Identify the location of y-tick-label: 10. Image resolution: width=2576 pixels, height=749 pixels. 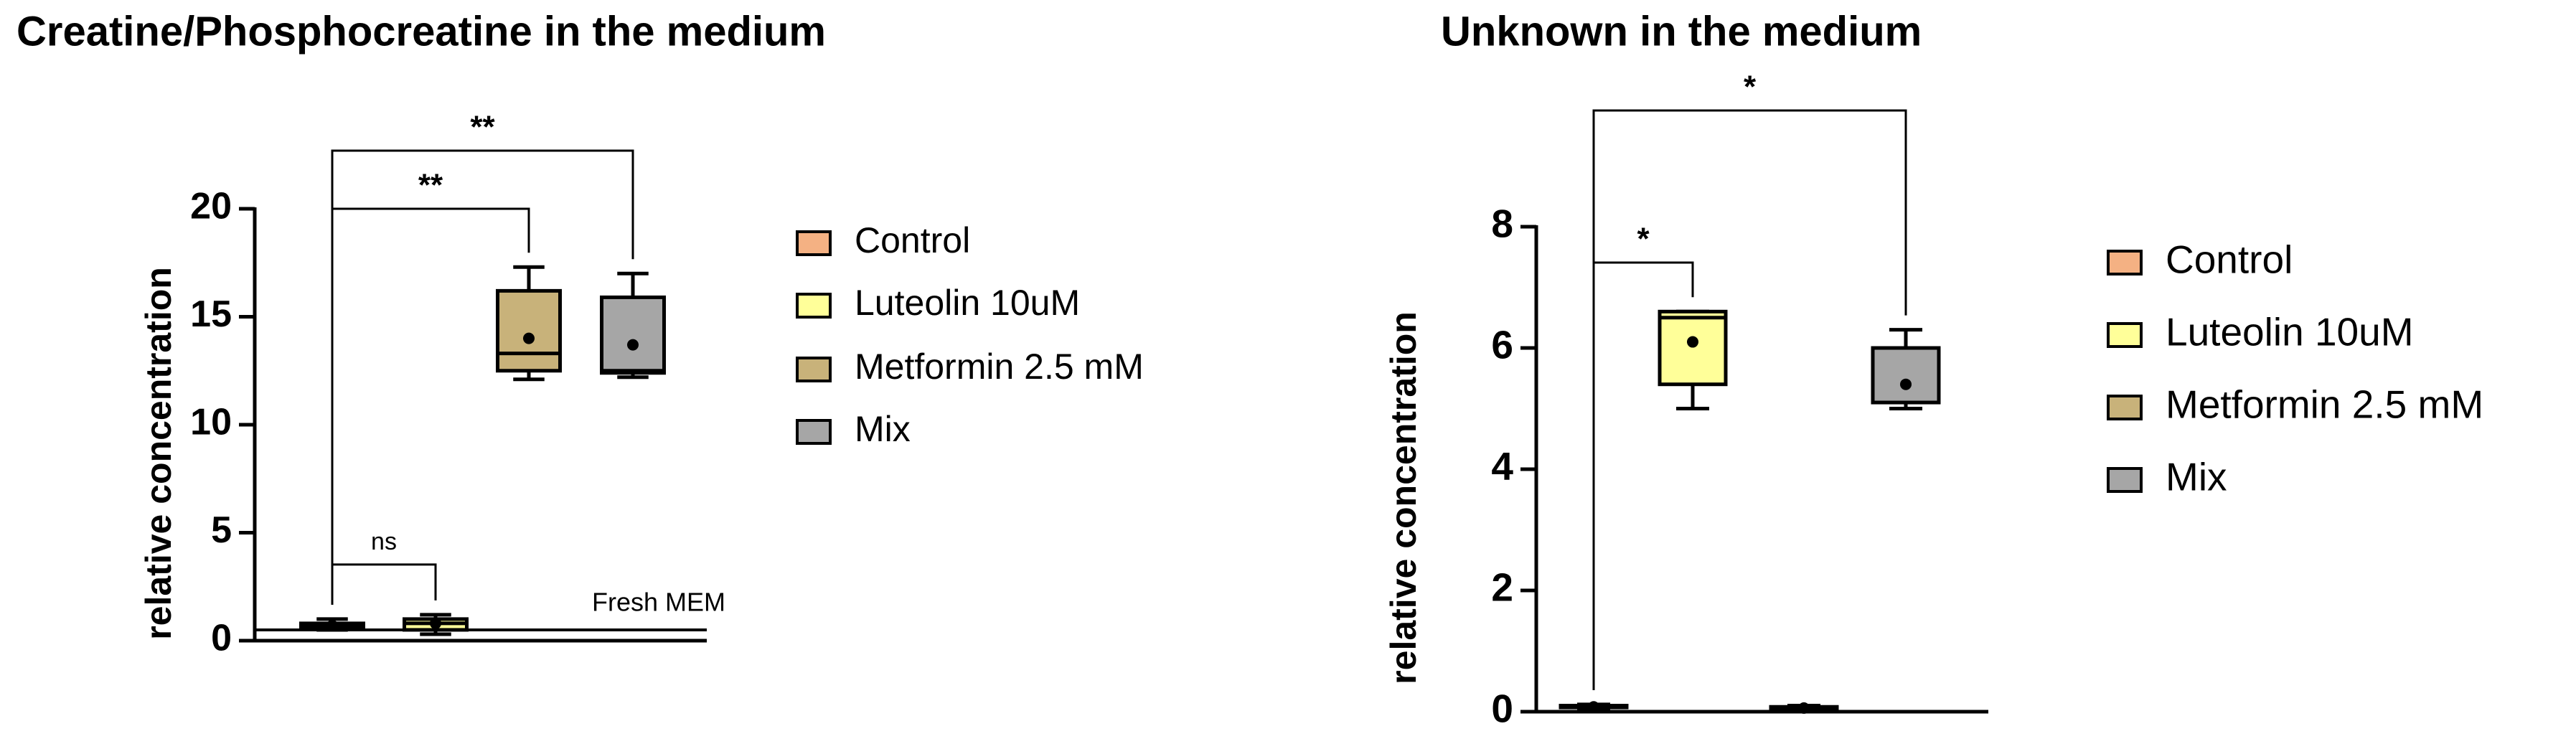
(211, 422).